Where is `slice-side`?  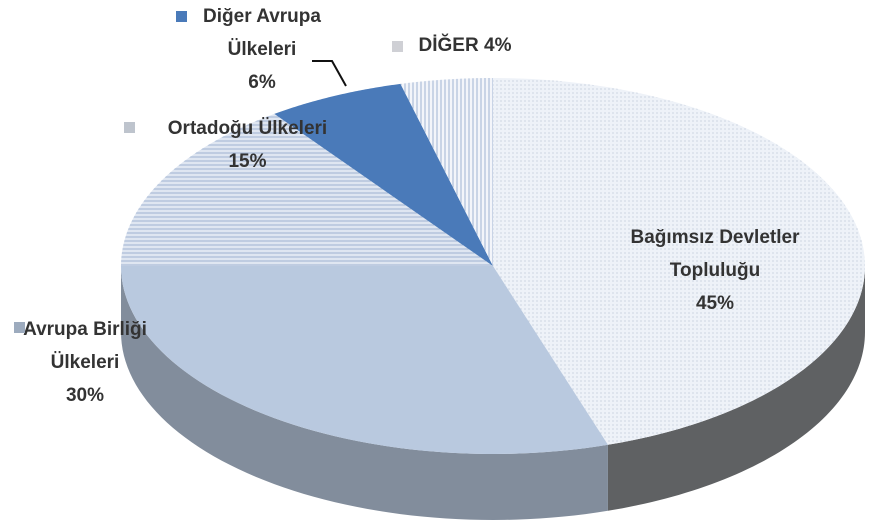 slice-side is located at coordinates (736, 388).